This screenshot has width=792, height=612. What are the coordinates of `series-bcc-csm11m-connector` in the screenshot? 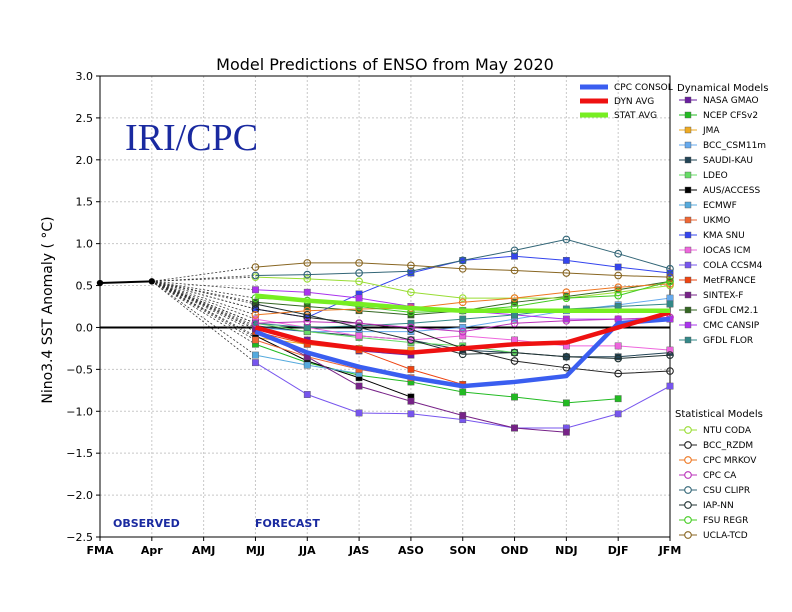 It's located at (203, 304).